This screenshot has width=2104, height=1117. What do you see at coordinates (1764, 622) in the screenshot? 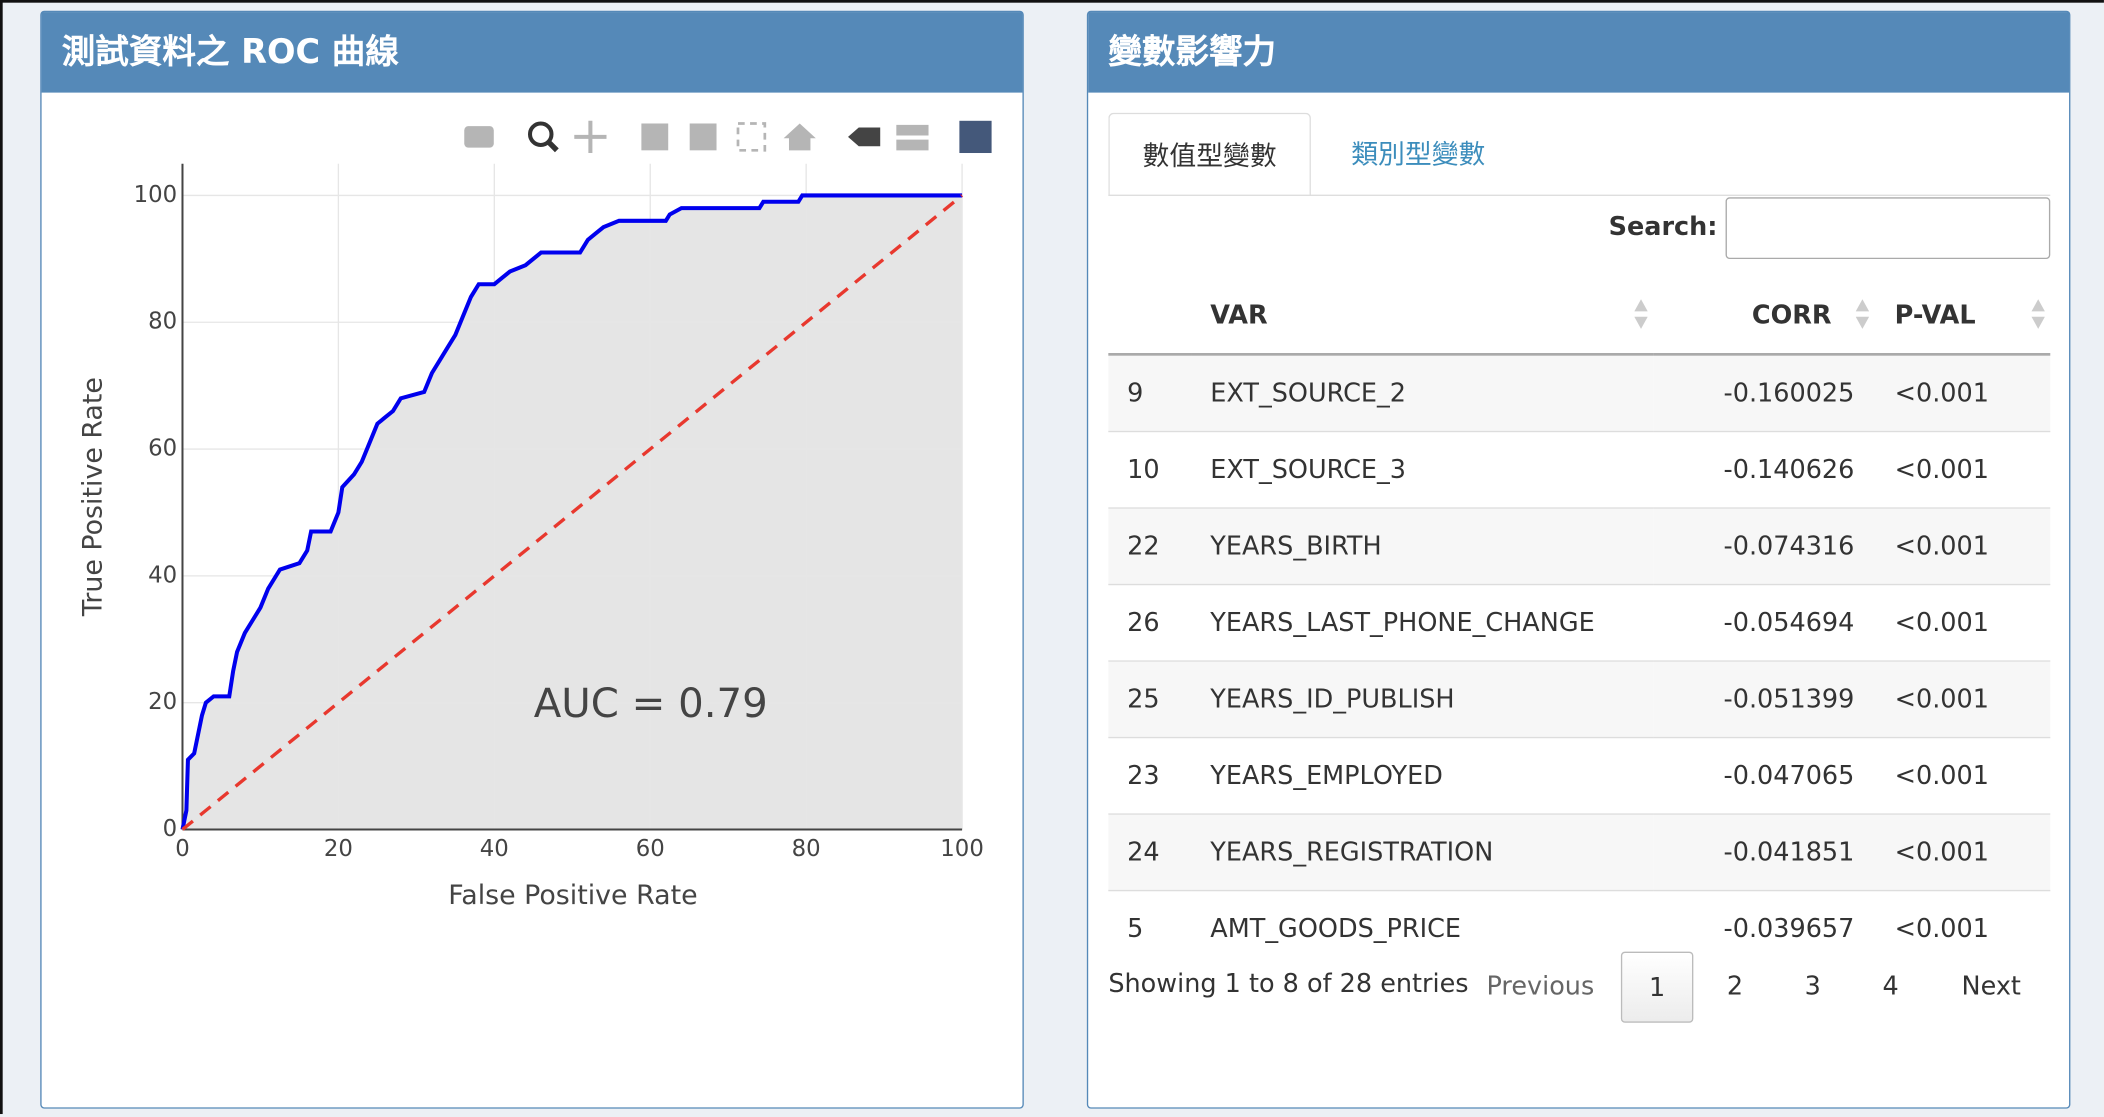
I see `table-cell: -0.054694` at bounding box center [1764, 622].